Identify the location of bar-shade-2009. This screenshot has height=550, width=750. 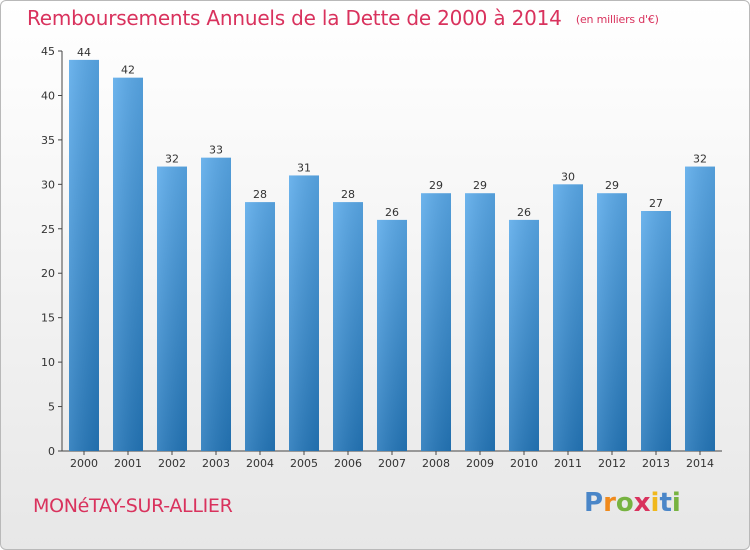
(480, 322).